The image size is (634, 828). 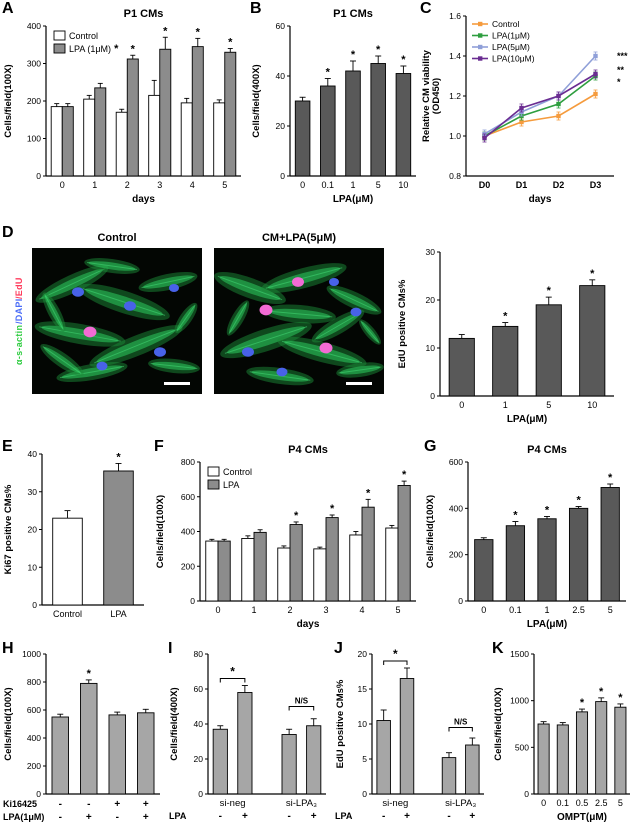 I want to click on panel-k-label: K, so click(x=498, y=648).